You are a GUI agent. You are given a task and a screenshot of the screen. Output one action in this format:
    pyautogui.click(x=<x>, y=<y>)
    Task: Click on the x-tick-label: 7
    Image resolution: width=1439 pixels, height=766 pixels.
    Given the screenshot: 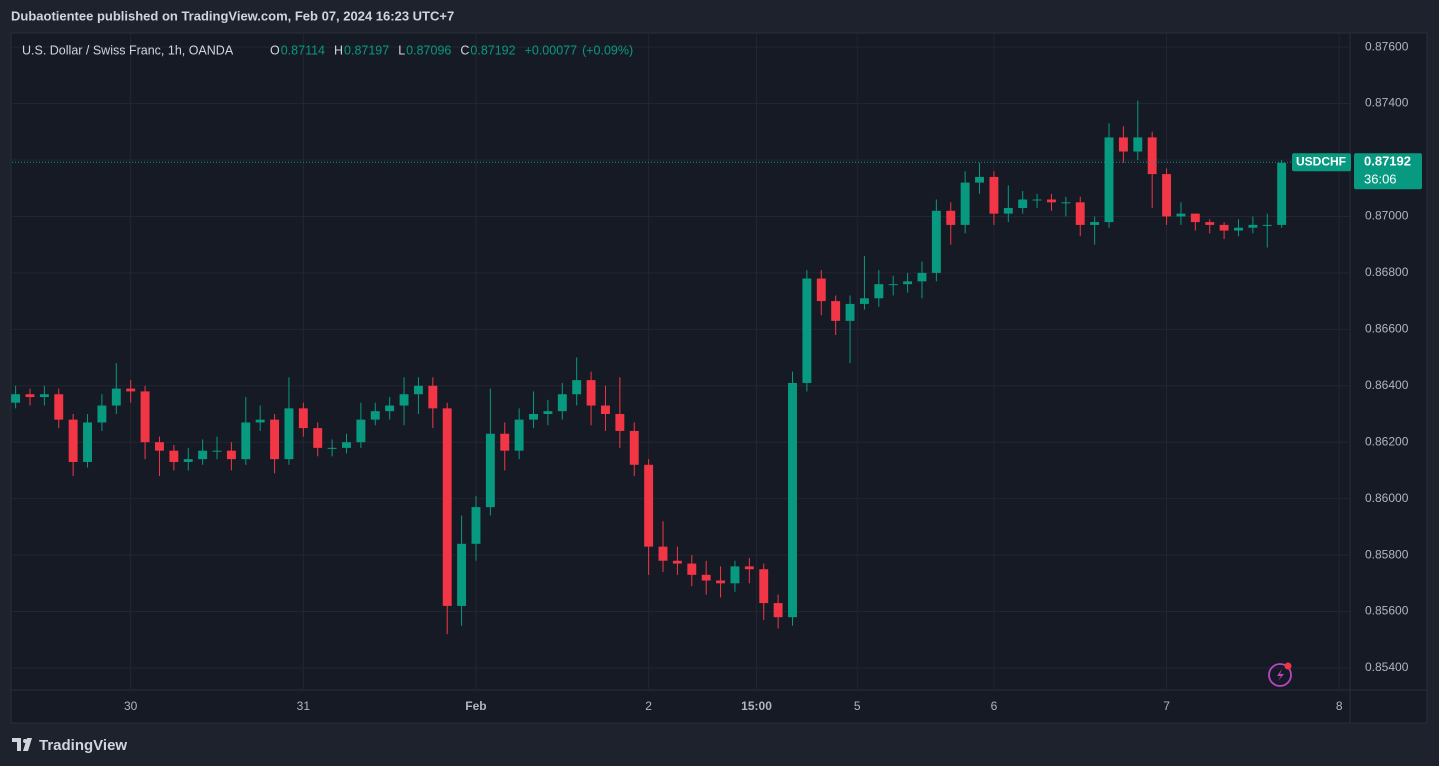 What is the action you would take?
    pyautogui.click(x=1166, y=706)
    